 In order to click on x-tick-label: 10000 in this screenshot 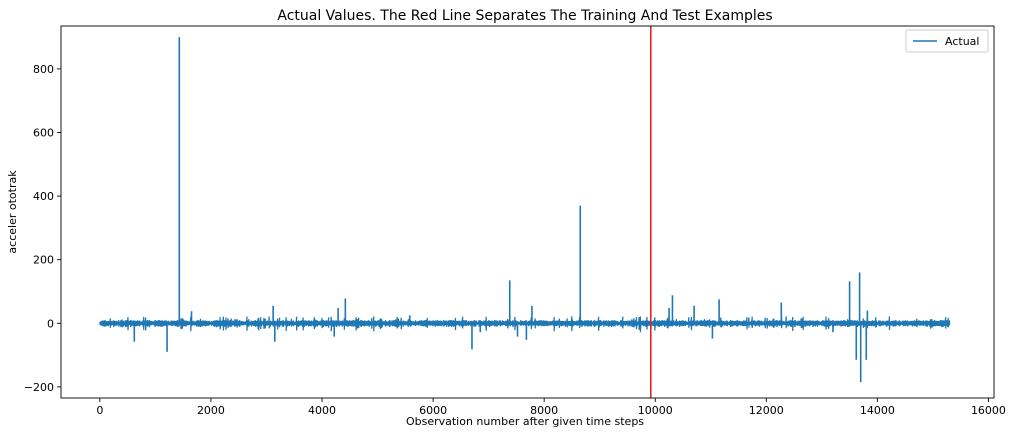, I will do `click(655, 410)`.